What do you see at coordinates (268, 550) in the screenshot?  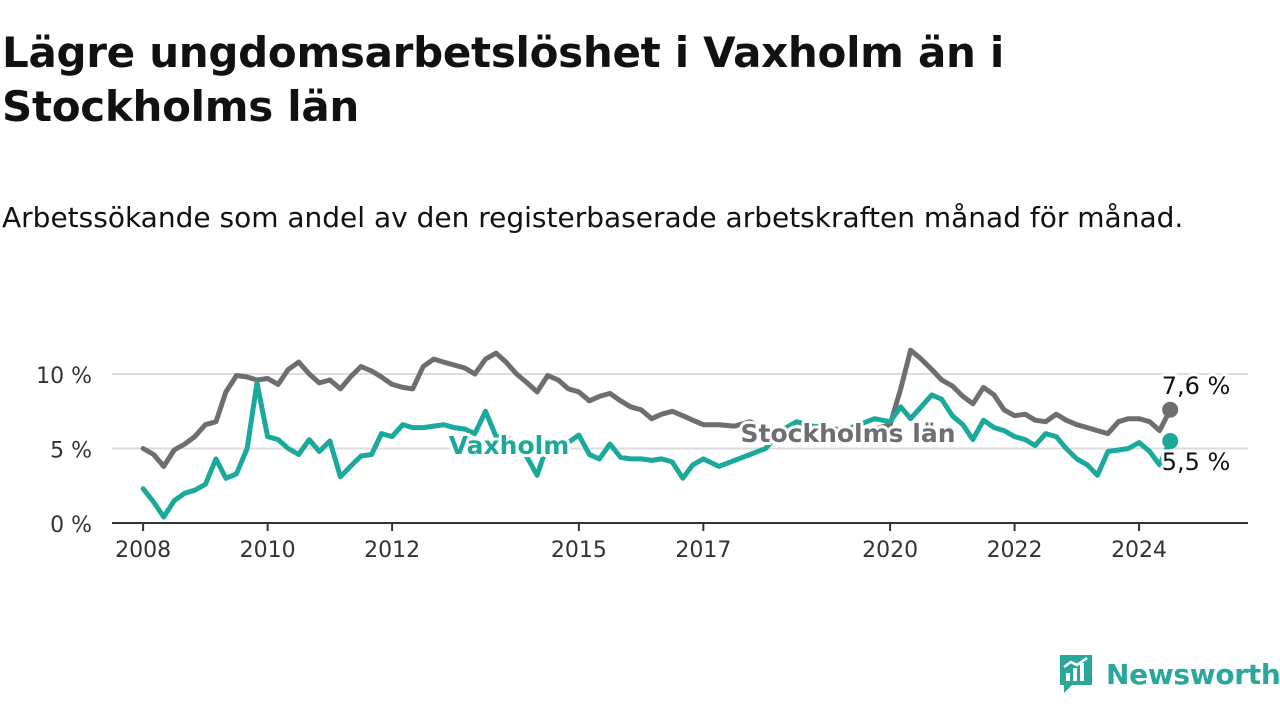 I see `x-tick-label: 2010` at bounding box center [268, 550].